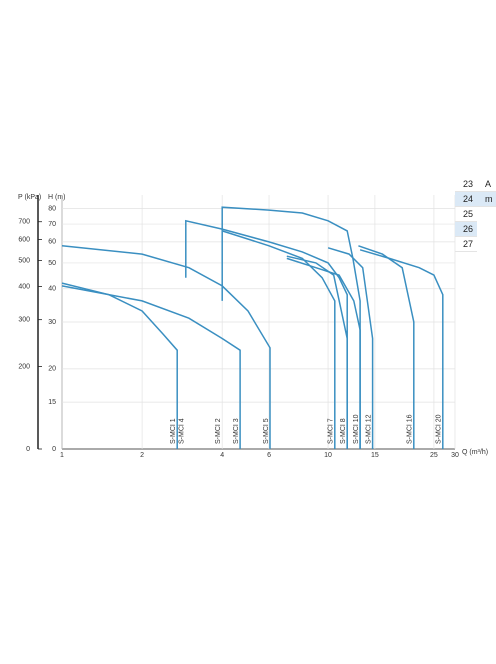  What do you see at coordinates (52, 289) in the screenshot?
I see `y-tick-label: 40` at bounding box center [52, 289].